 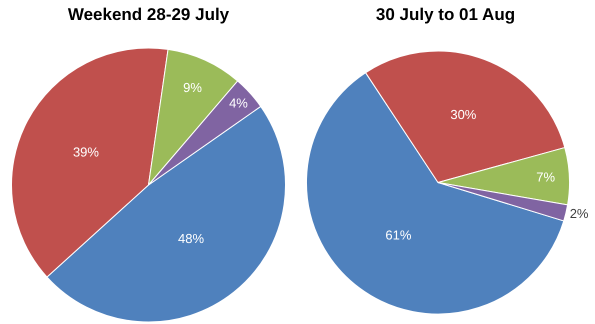 What do you see at coordinates (86, 152) in the screenshot?
I see `data-label: 39%` at bounding box center [86, 152].